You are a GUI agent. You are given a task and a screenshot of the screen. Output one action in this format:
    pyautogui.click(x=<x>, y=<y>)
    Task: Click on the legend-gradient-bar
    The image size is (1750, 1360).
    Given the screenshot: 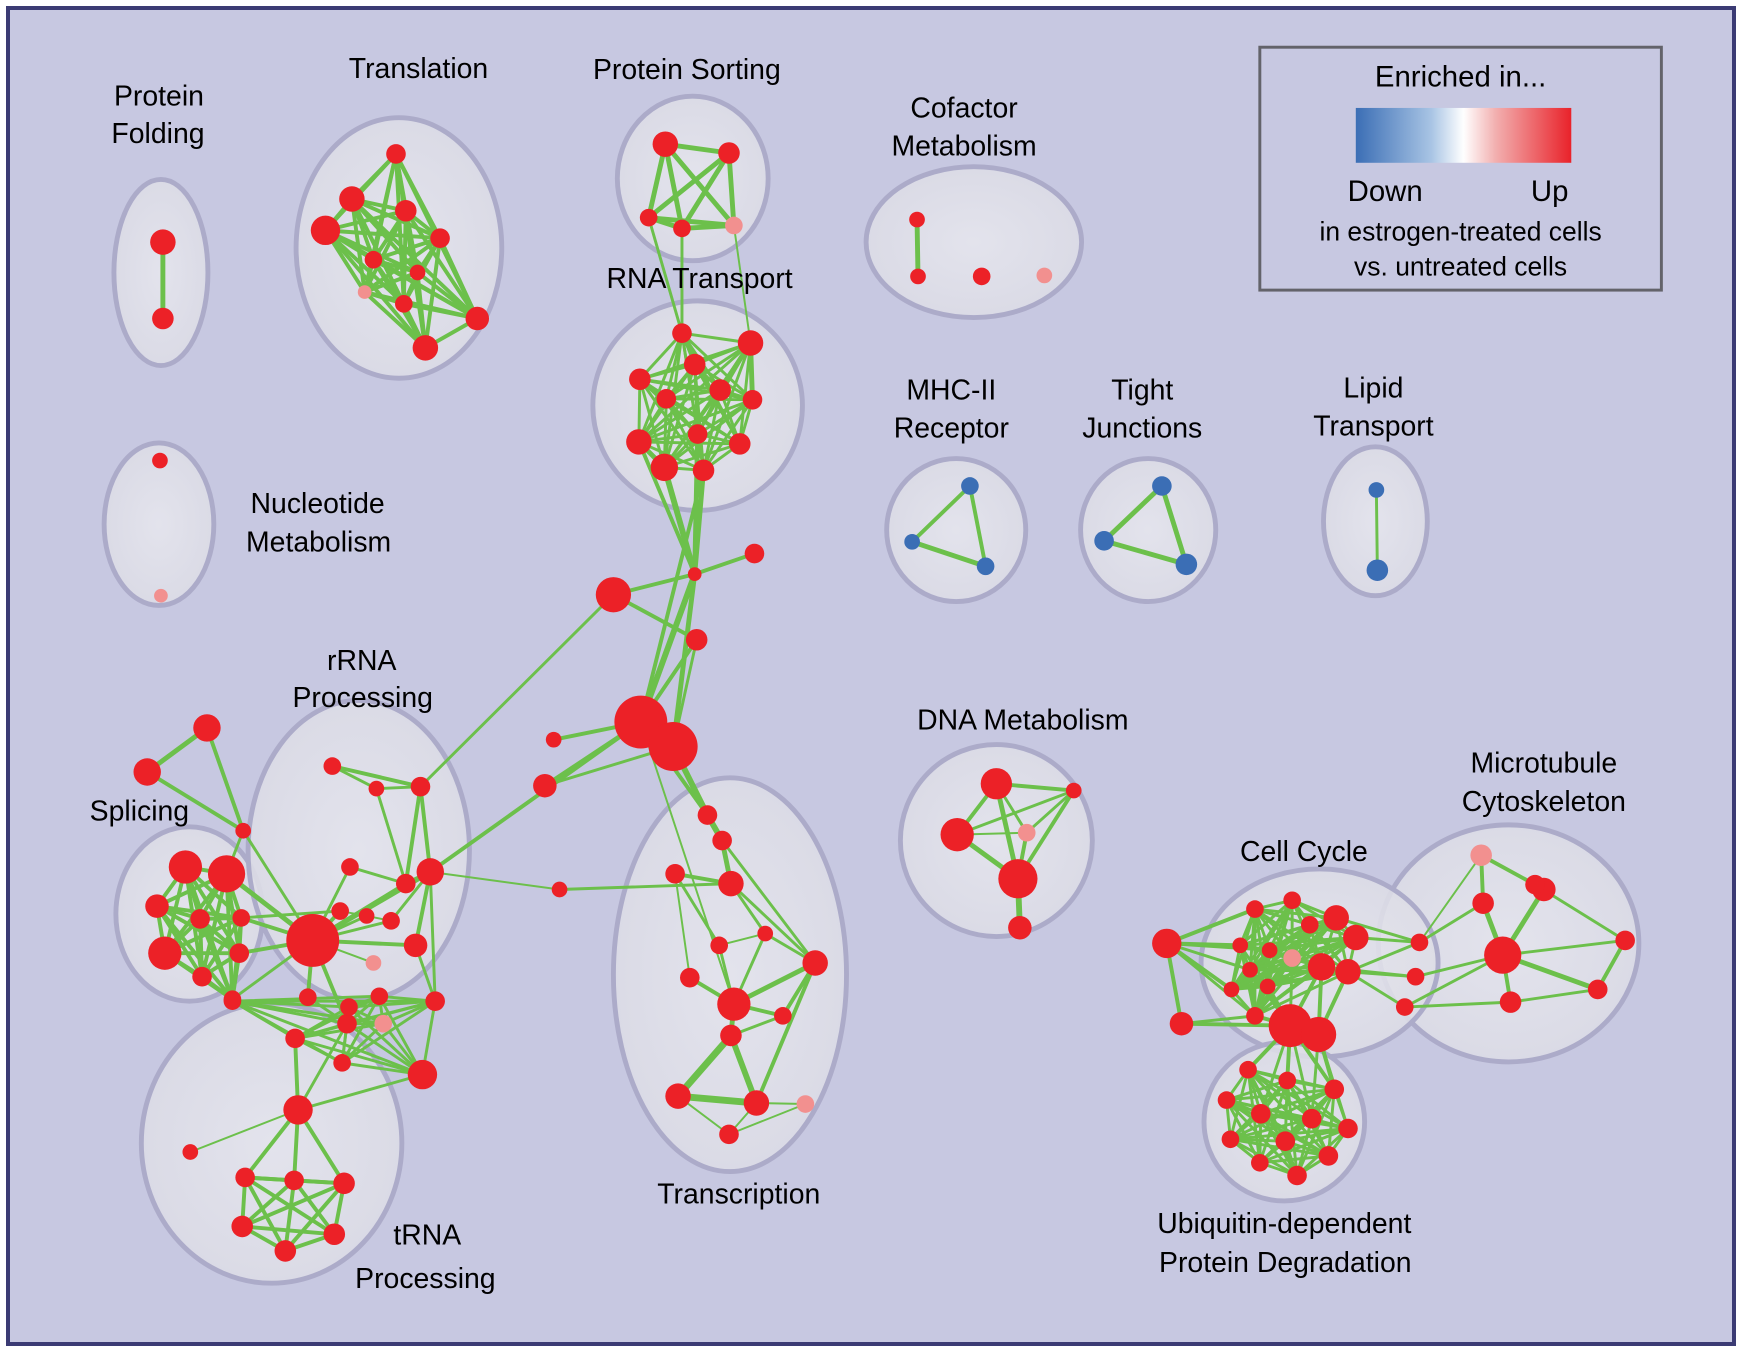 What is the action you would take?
    pyautogui.click(x=1463, y=135)
    